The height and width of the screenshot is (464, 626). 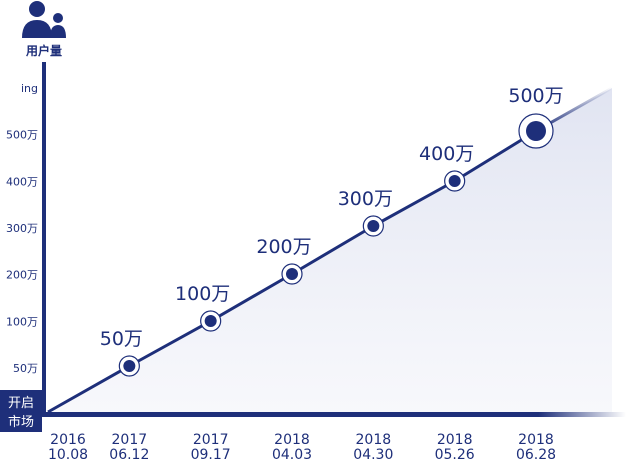 I want to click on x-axis, so click(x=334, y=414).